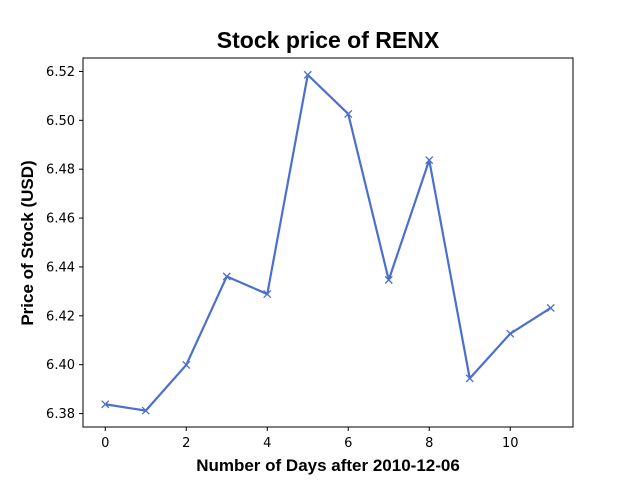  Describe the element at coordinates (27, 242) in the screenshot. I see `y-axis-label: Price of Stock (USD)` at that location.